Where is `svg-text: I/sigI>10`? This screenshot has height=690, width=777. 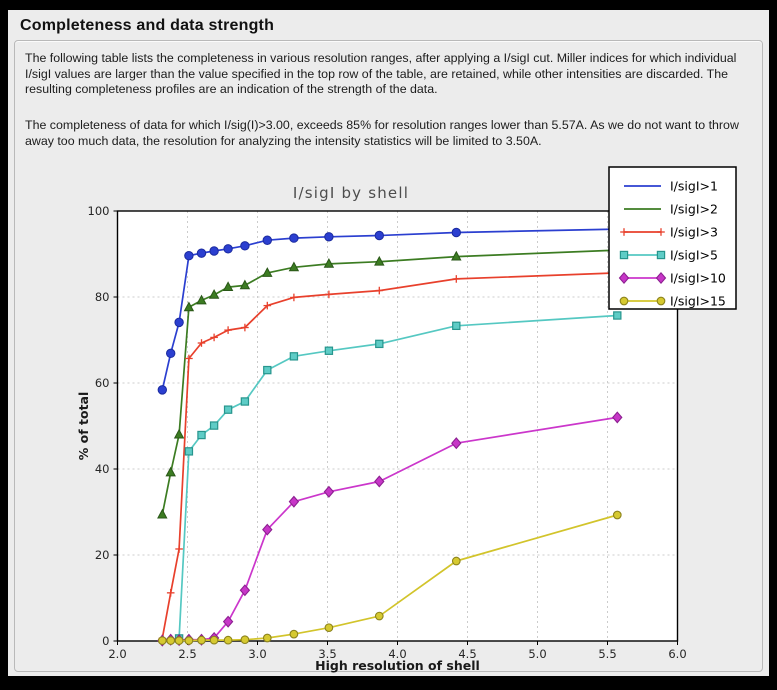
svg-text: I/sigI>10 is located at coordinates (698, 278).